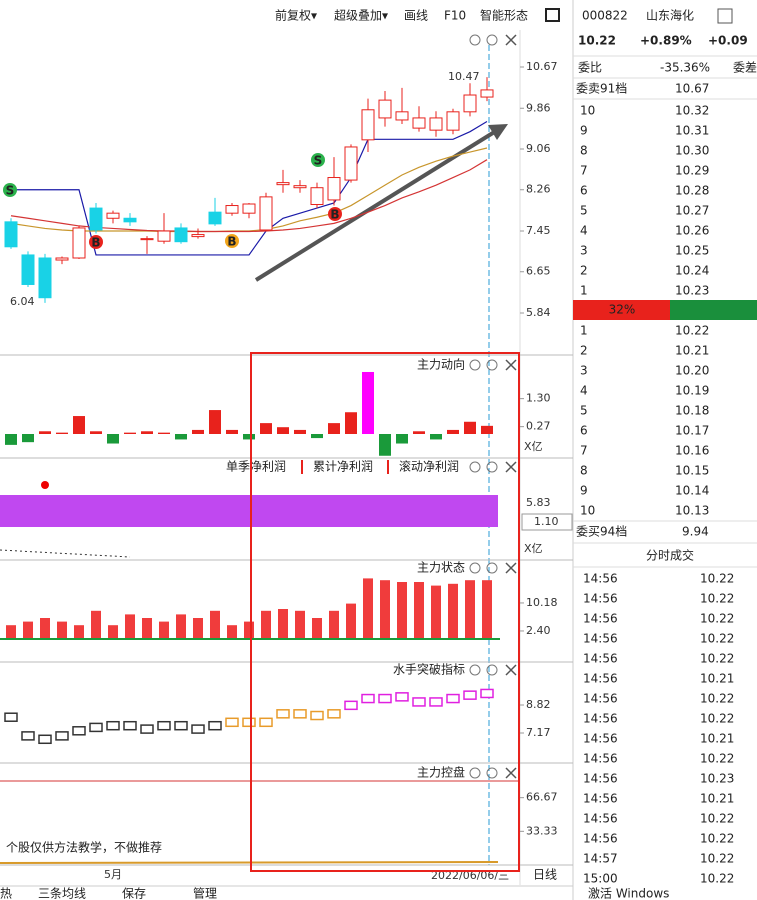  What do you see at coordinates (538, 704) in the screenshot?
I see `y-tick-label: 8.82` at bounding box center [538, 704].